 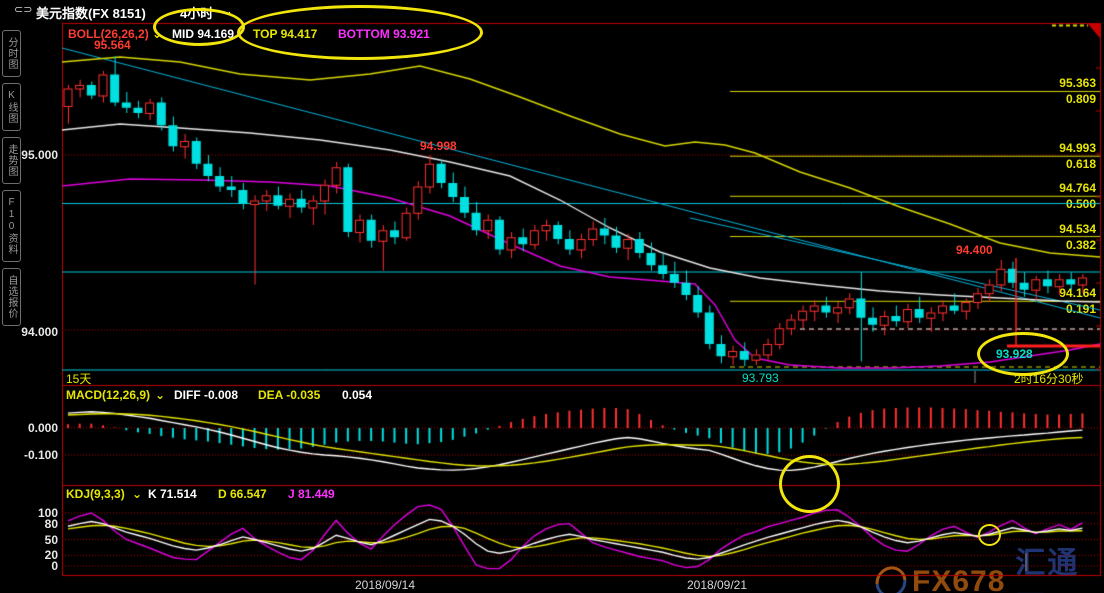 I want to click on boll-title: BOLL(26,26,2), so click(x=108, y=34).